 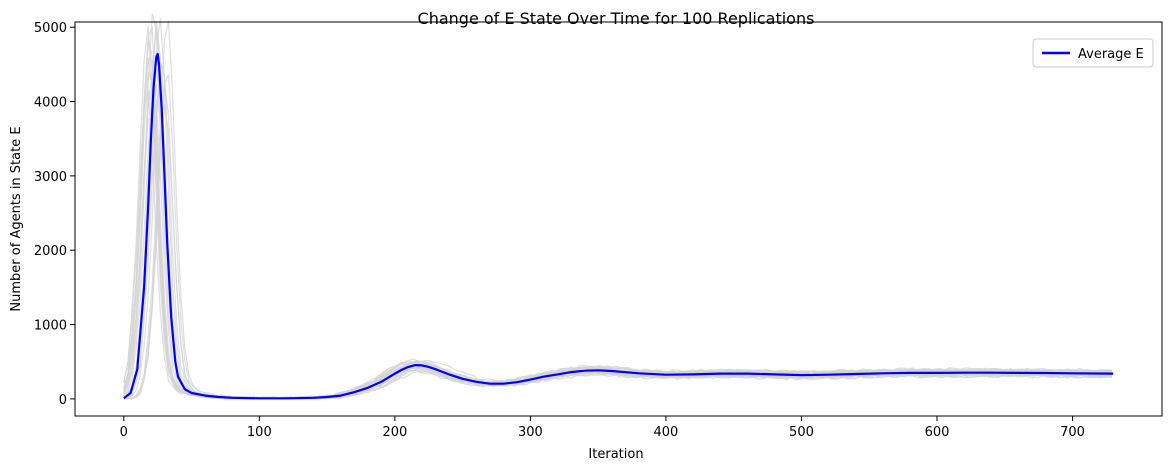 I want to click on x-axis-label: Iteration, so click(x=615, y=454).